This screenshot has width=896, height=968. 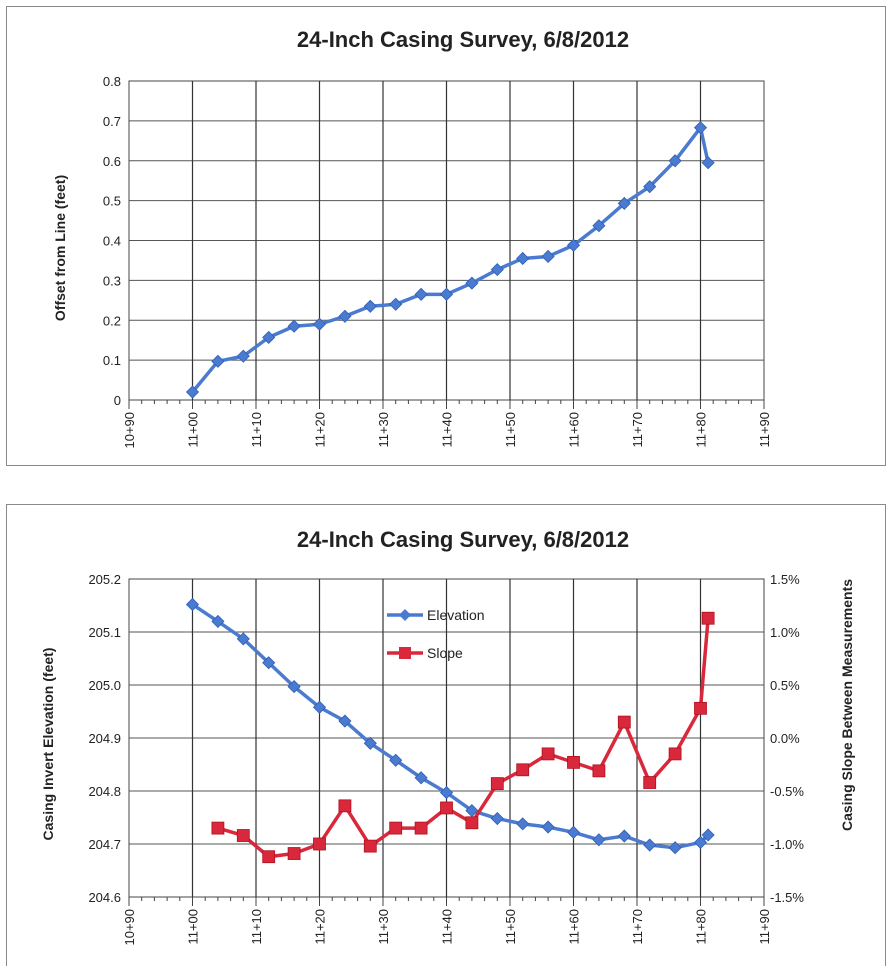 What do you see at coordinates (785, 632) in the screenshot?
I see `y-right-tick-label: 1.0%` at bounding box center [785, 632].